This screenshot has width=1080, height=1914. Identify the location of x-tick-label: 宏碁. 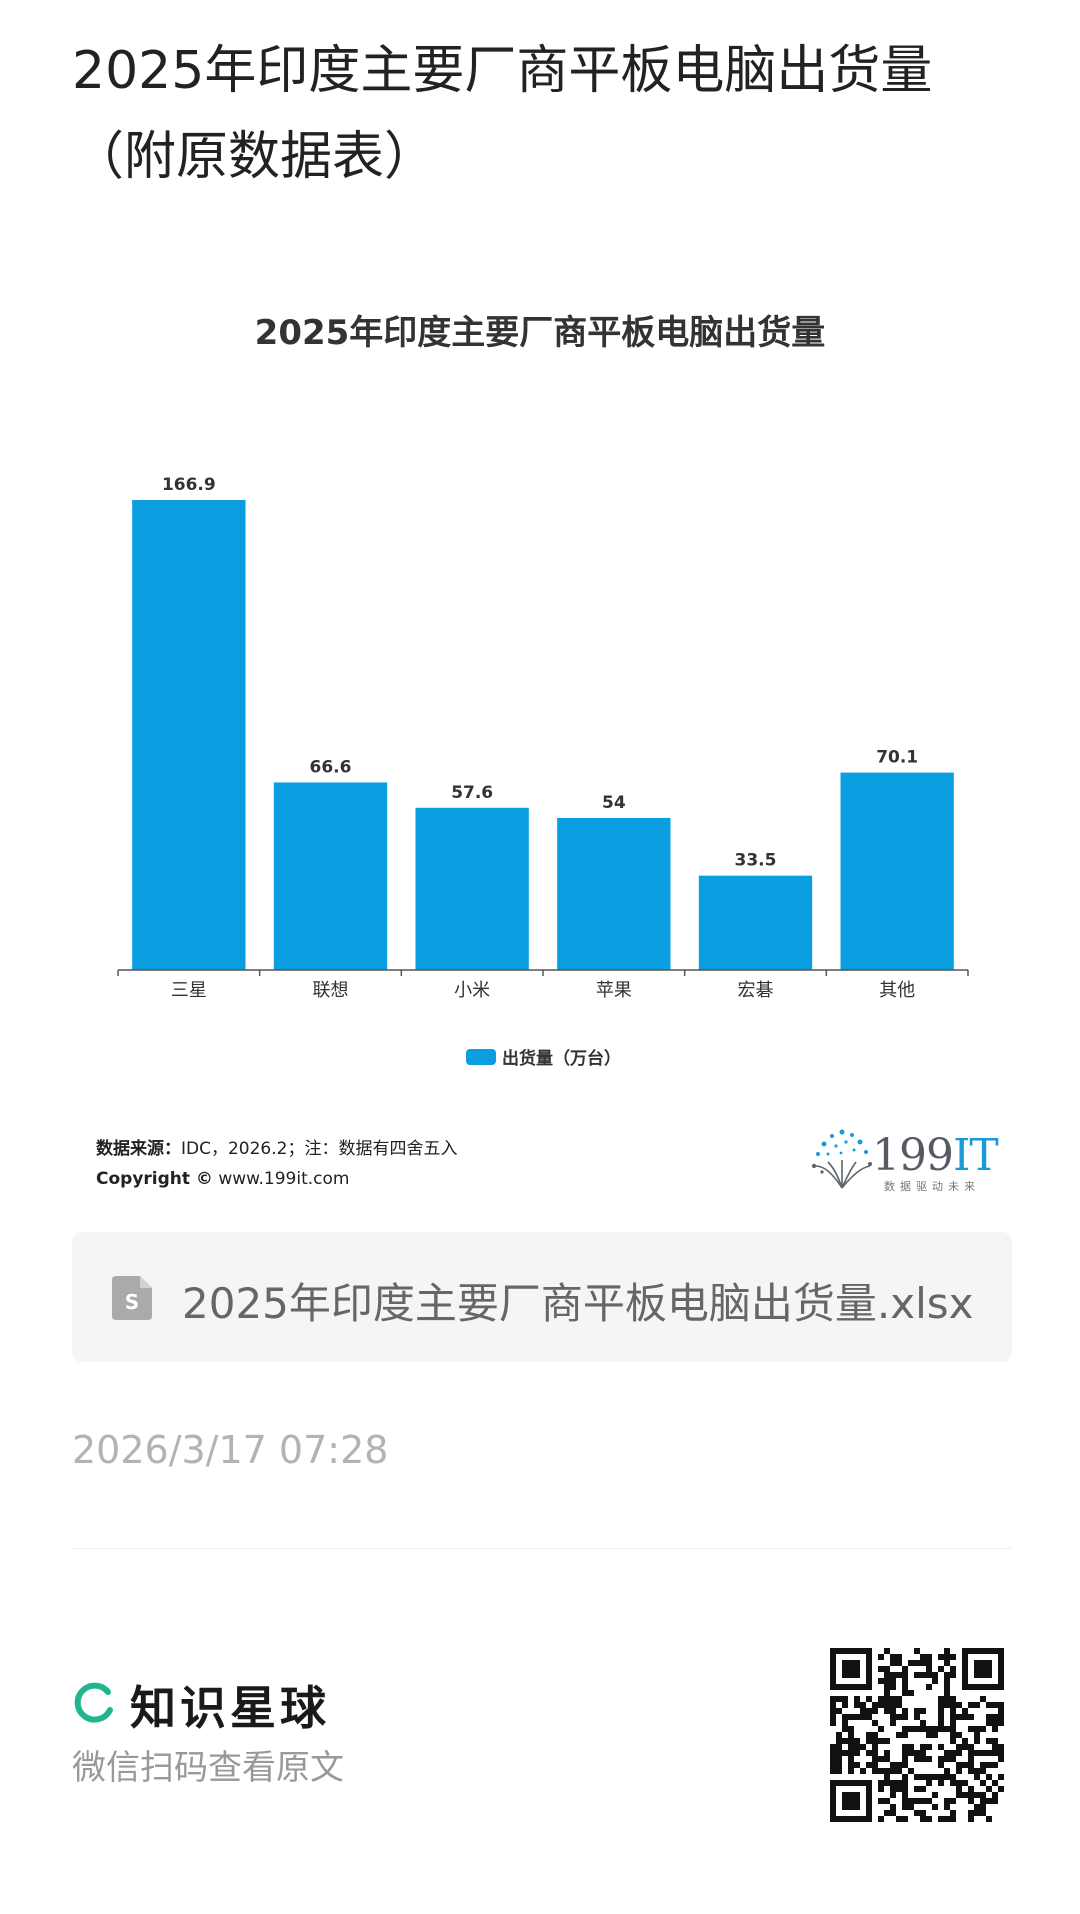
(756, 990).